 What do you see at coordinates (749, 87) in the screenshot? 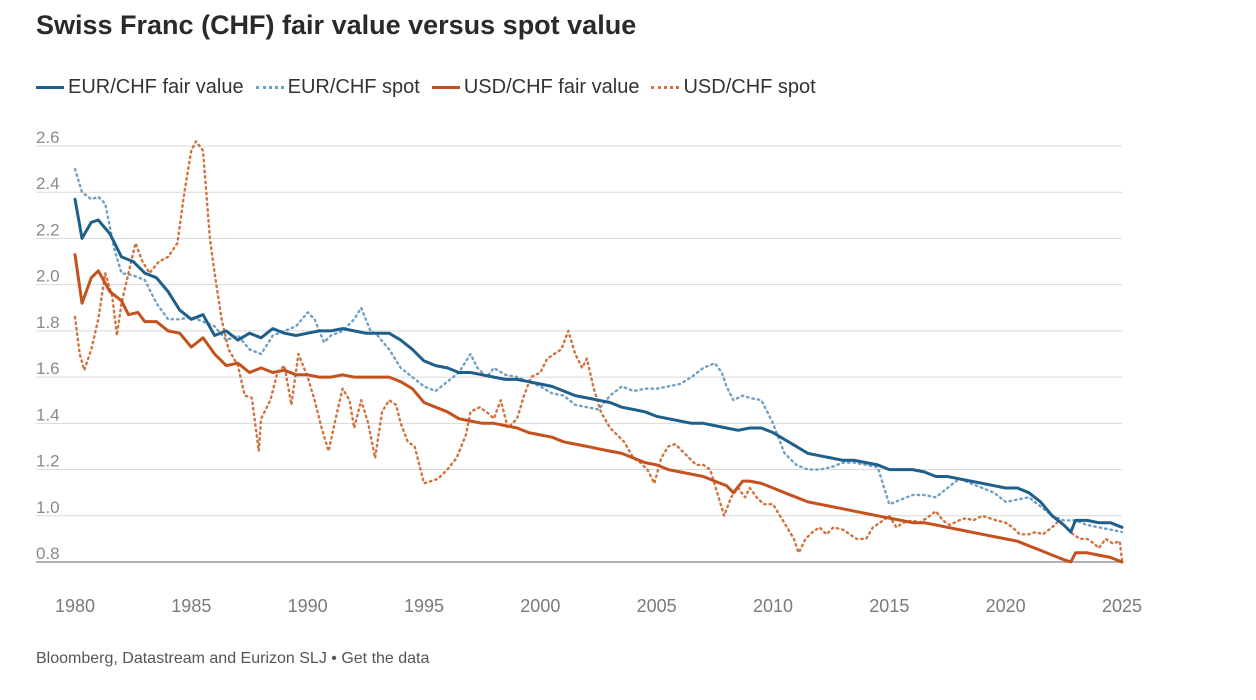
I see `legend-label-usd-spot: USD/CHF spot` at bounding box center [749, 87].